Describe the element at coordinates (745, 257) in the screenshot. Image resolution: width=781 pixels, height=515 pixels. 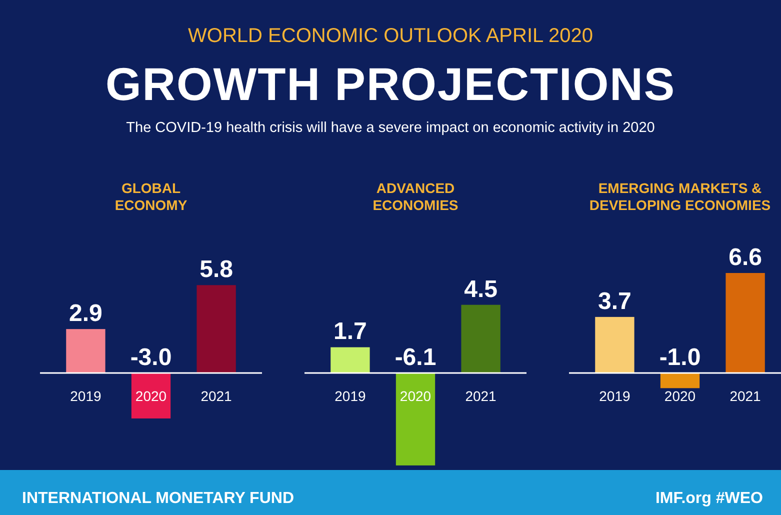
I see `data-label: 6.6` at that location.